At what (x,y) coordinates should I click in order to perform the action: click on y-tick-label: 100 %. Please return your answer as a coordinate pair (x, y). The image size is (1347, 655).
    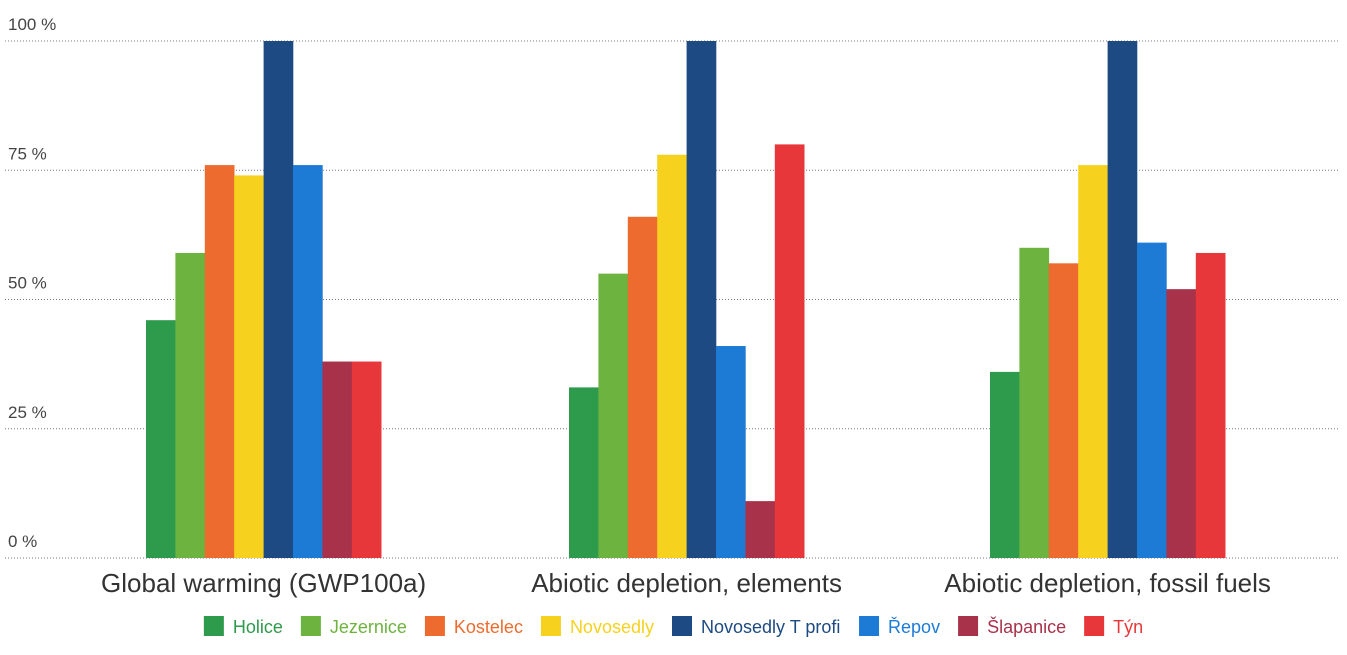
    Looking at the image, I should click on (32, 24).